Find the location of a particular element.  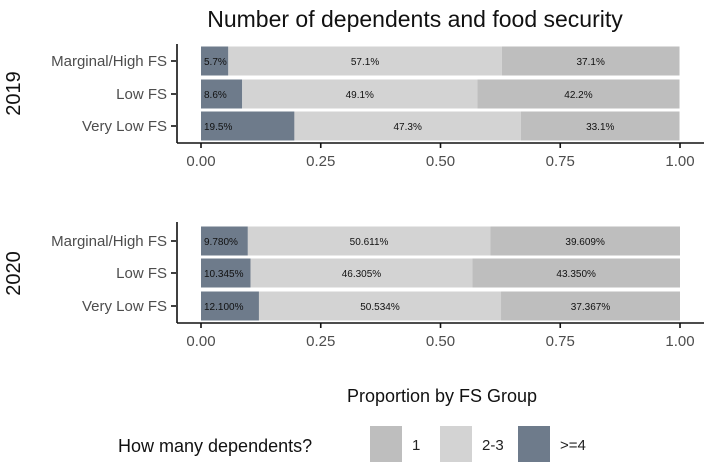

legend-label-1: 1 is located at coordinates (416, 445).